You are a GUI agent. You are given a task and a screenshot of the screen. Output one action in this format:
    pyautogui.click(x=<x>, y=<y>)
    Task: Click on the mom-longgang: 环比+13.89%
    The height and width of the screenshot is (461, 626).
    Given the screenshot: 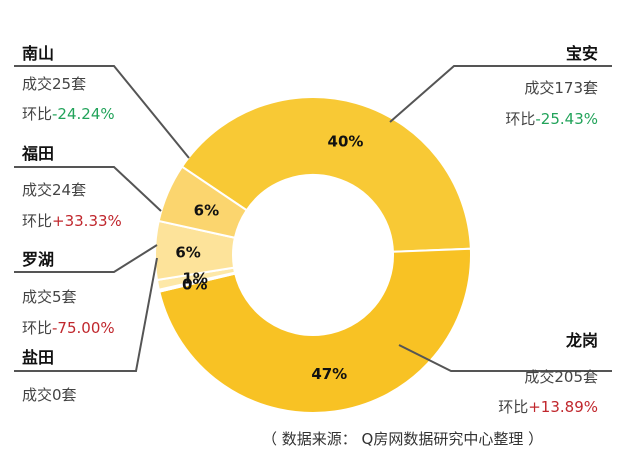 What is the action you would take?
    pyautogui.click(x=548, y=407)
    